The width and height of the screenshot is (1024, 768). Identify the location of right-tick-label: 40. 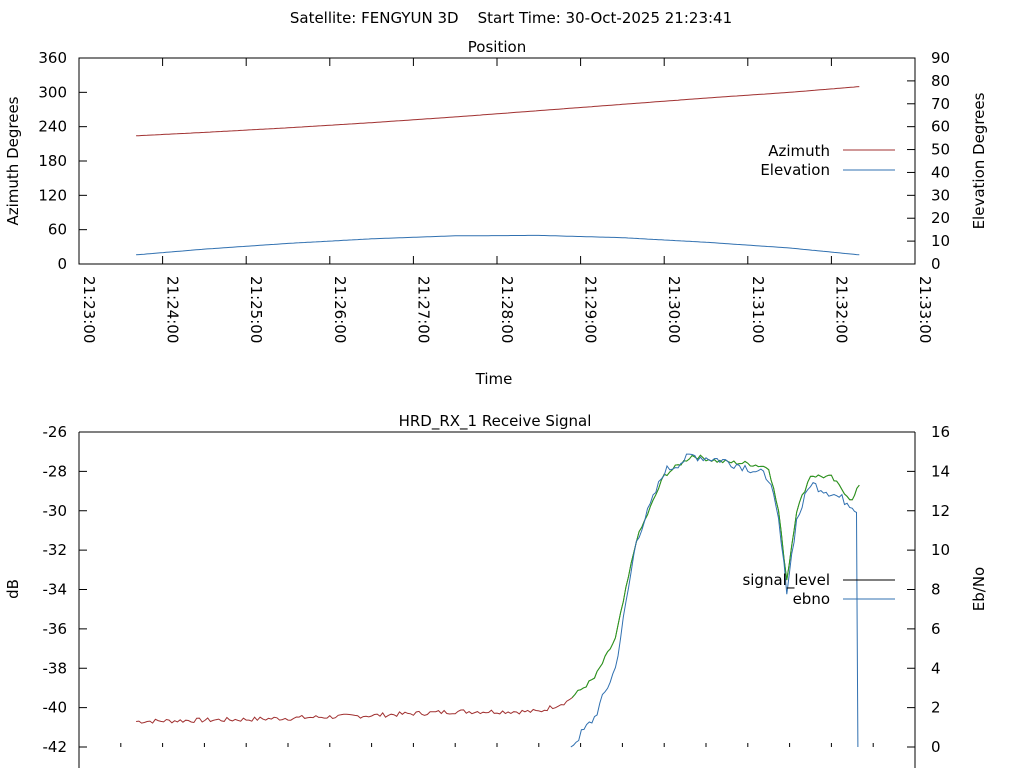
(940, 172).